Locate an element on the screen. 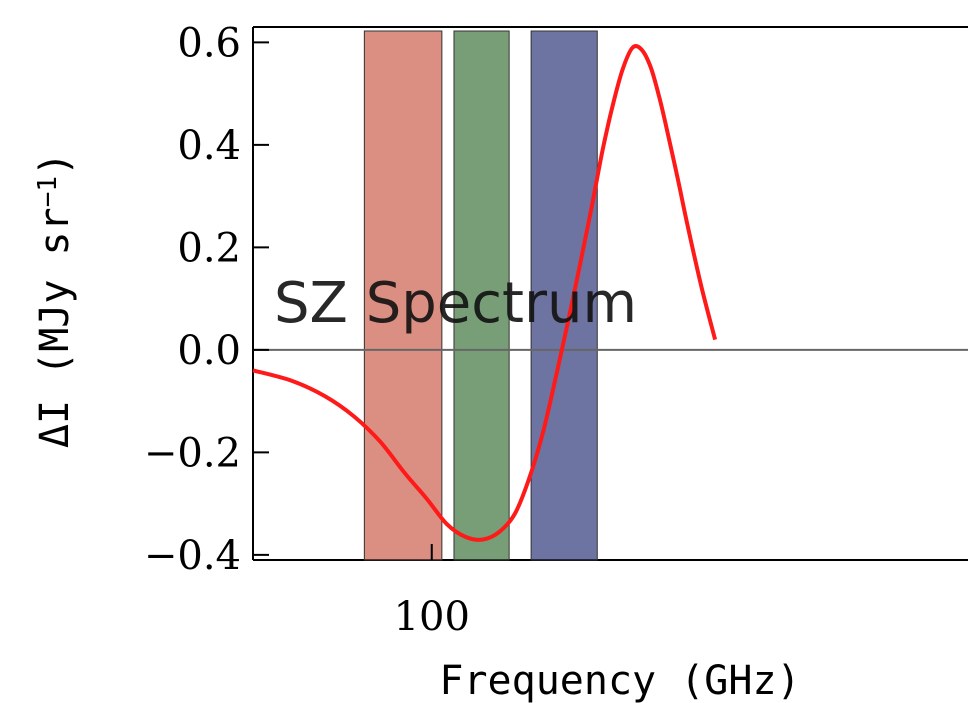  y-axis-title: ΔI (MJy sr−1) is located at coordinates (55, 300).